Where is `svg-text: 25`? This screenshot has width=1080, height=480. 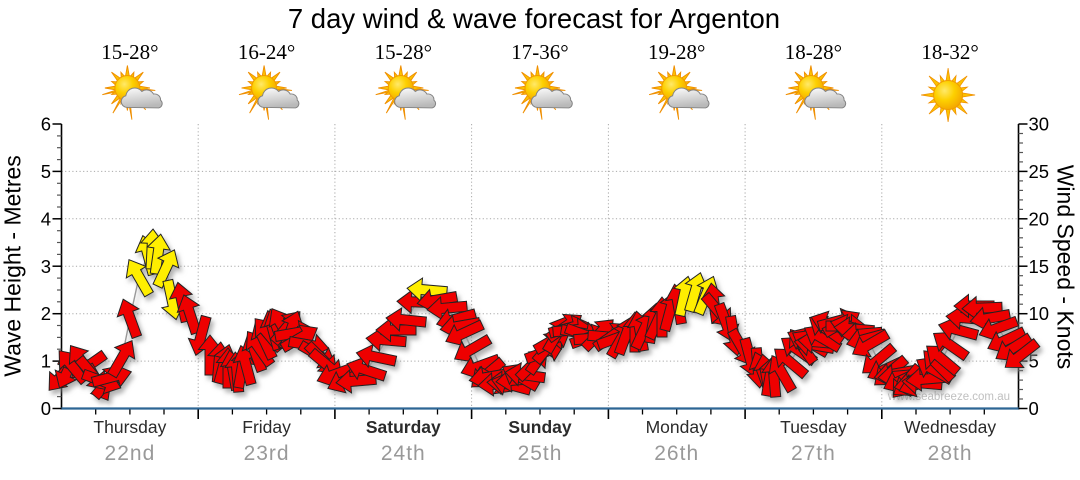
svg-text: 25 is located at coordinates (1039, 171).